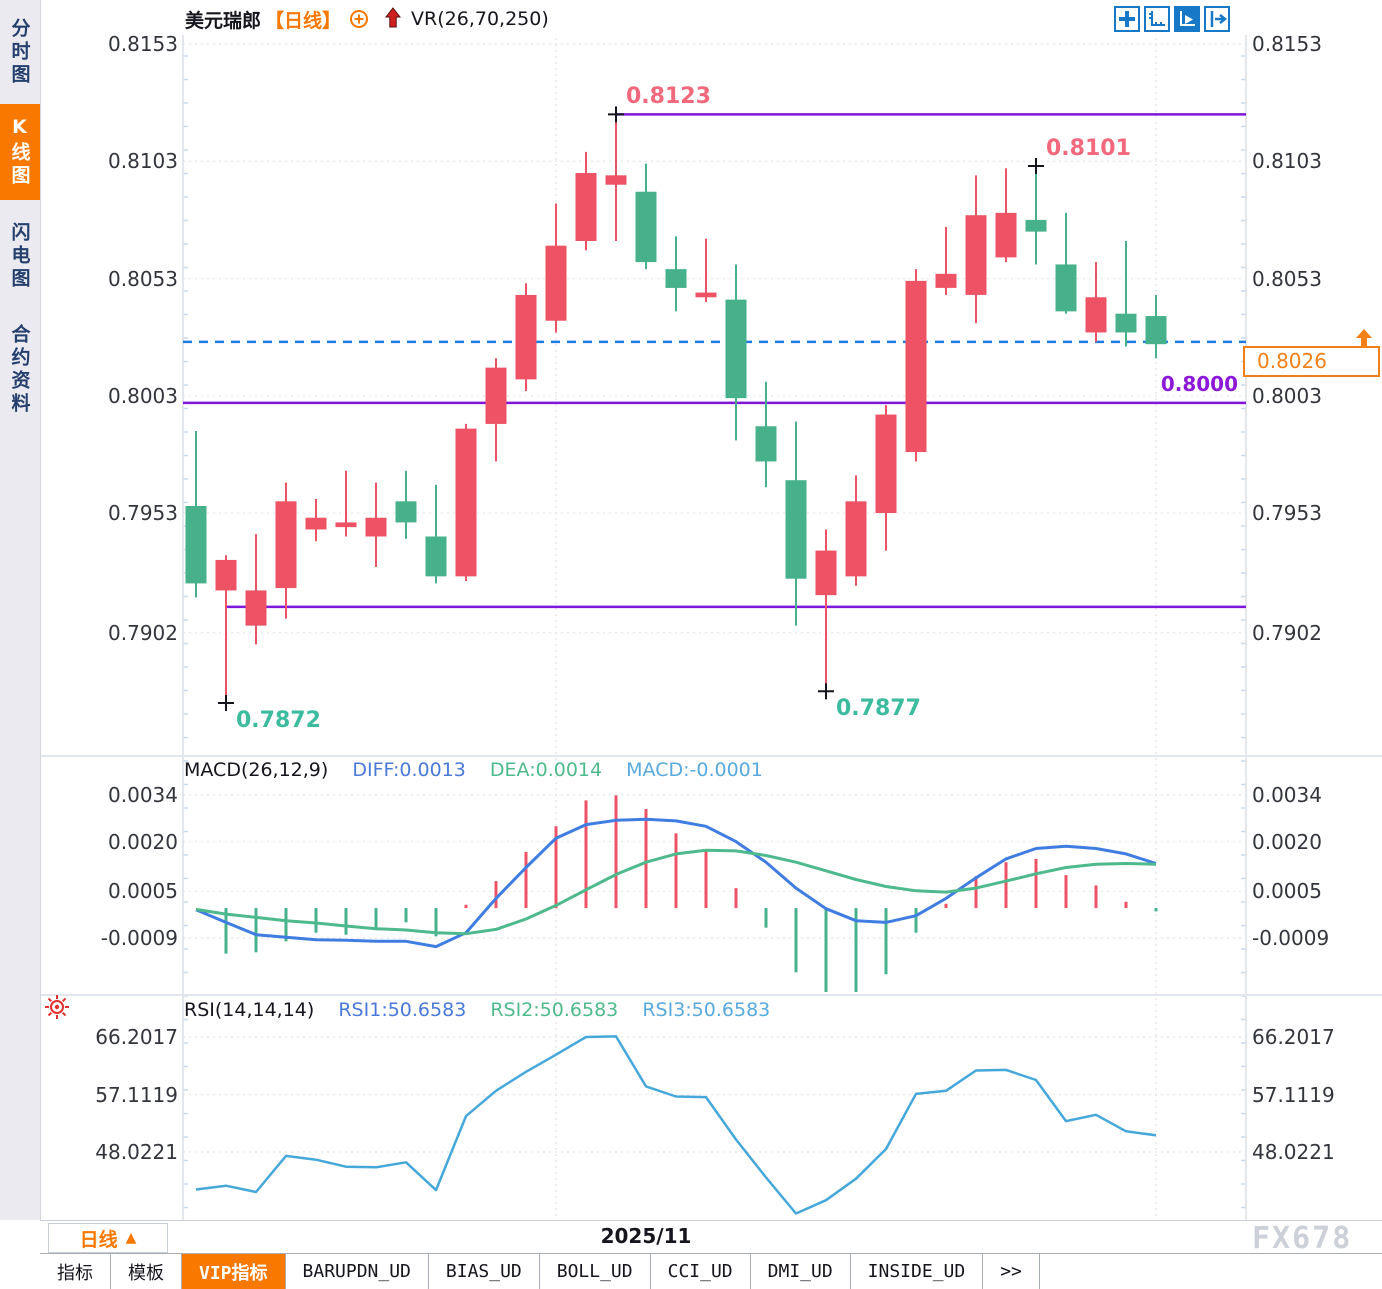  Describe the element at coordinates (1364, 340) in the screenshot. I see `price-cursor-icon` at that location.